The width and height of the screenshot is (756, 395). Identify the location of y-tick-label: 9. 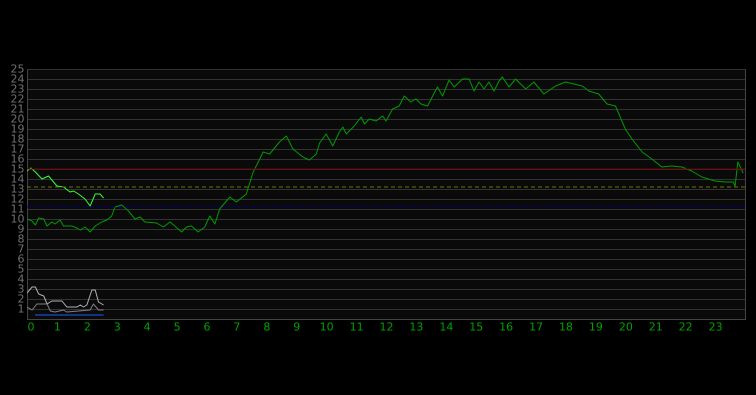
(21, 229).